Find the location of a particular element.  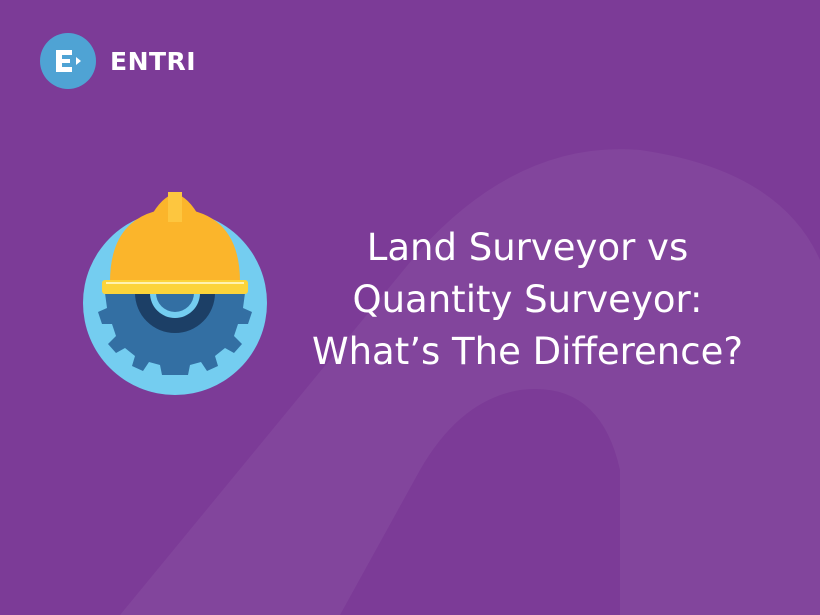

entri-logo: ENTRI is located at coordinates (118, 61).